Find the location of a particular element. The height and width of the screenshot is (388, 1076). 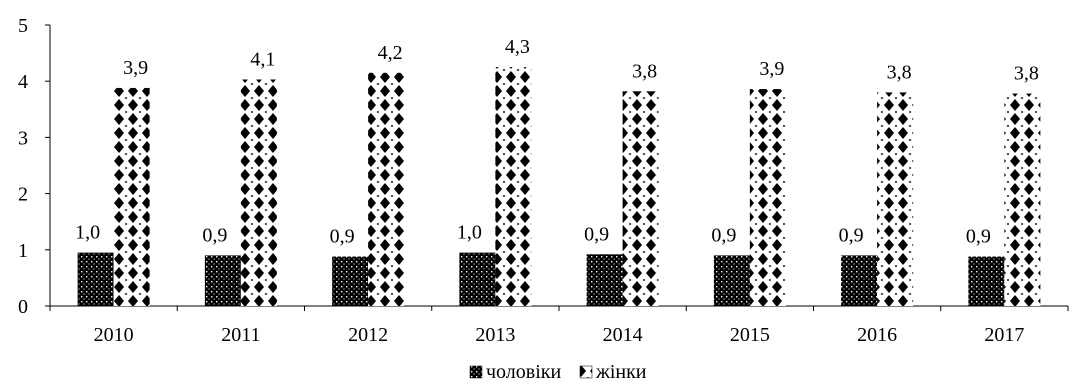

x-tick-label: 2016 is located at coordinates (877, 335).